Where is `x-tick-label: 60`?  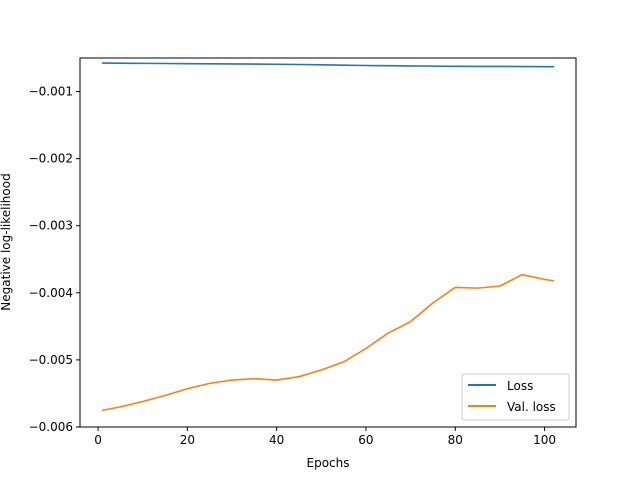 x-tick-label: 60 is located at coordinates (365, 440).